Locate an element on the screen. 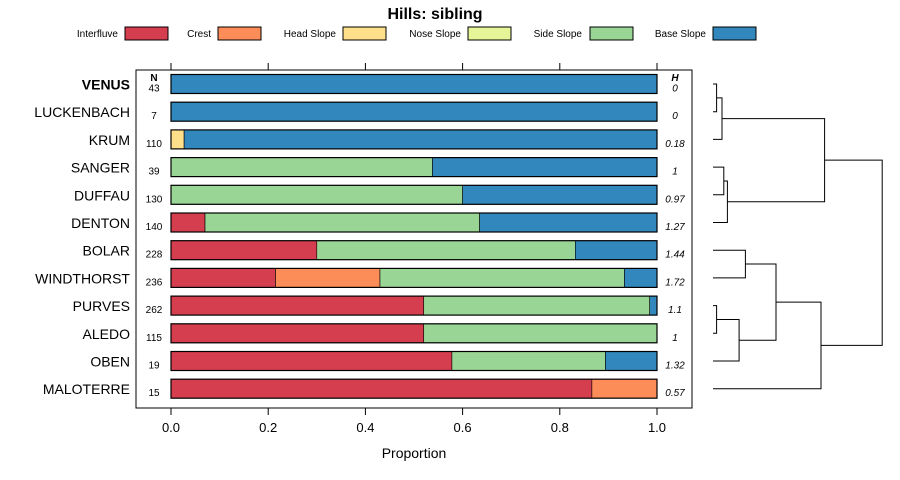  h-value: 1.27 is located at coordinates (675, 227).